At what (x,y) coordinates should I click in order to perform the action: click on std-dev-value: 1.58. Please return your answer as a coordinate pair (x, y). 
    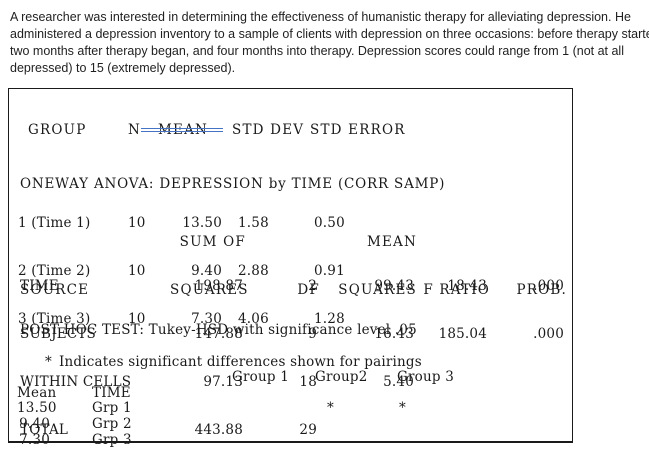
    Looking at the image, I should click on (253, 223).